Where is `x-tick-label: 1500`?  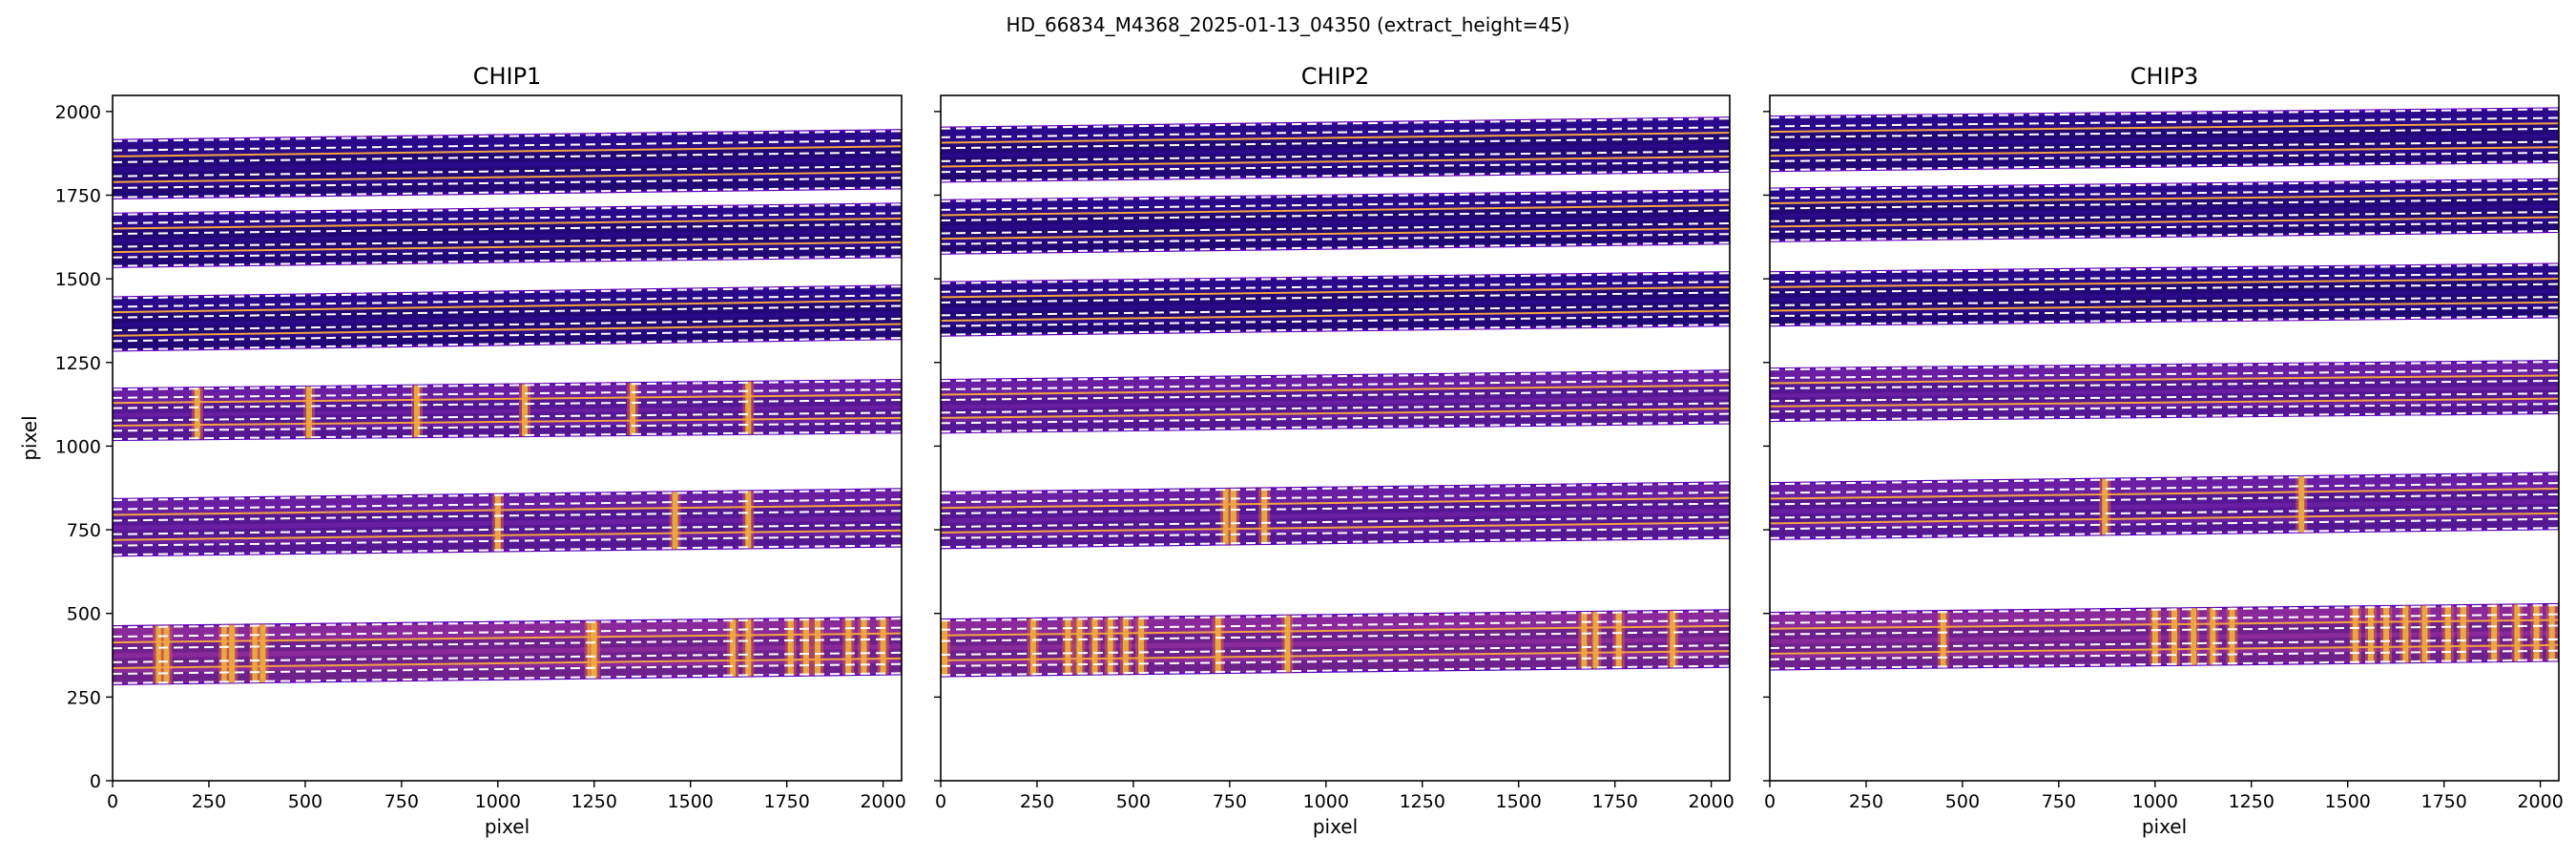
x-tick-label: 1500 is located at coordinates (1519, 801).